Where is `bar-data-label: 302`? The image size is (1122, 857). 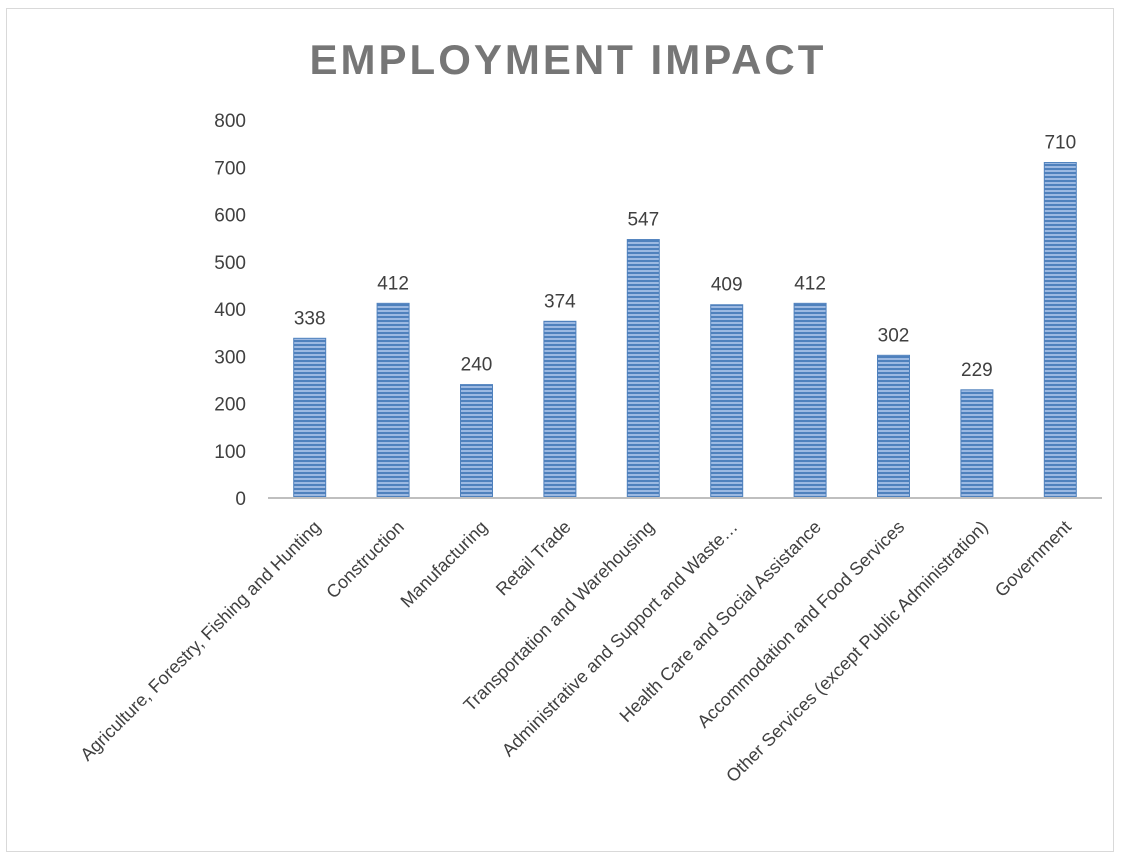
bar-data-label: 302 is located at coordinates (894, 335).